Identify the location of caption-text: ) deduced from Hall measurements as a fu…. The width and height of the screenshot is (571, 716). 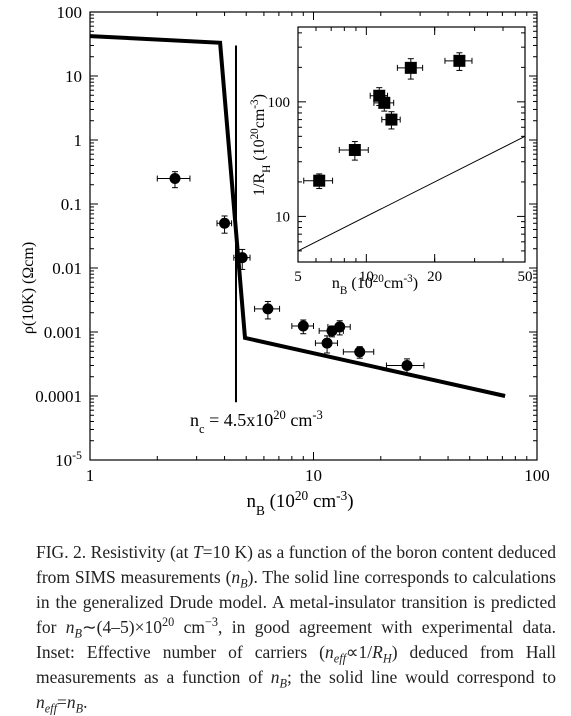
(296, 664).